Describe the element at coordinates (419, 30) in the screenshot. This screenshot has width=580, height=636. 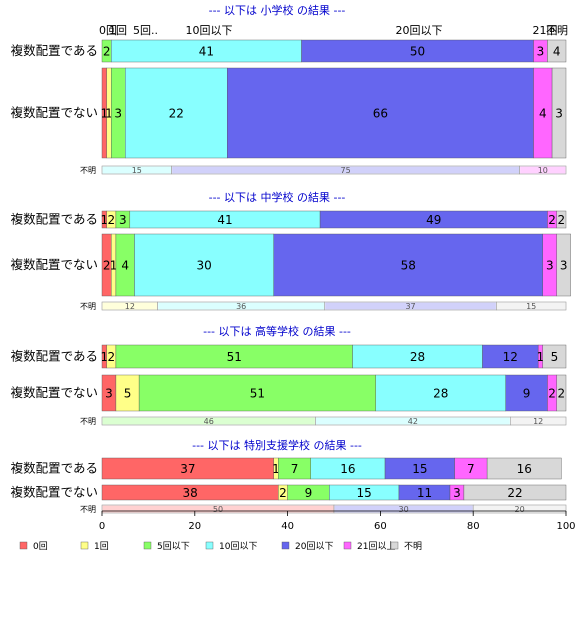
I see `header-label: 20回以下` at that location.